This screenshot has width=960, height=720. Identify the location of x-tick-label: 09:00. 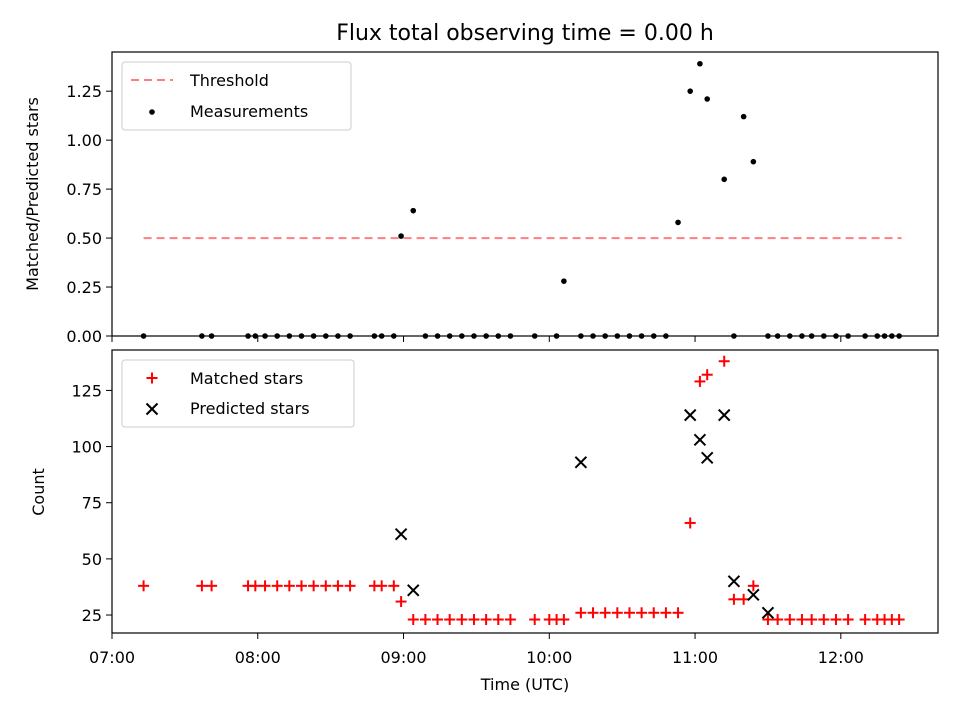
(403, 657).